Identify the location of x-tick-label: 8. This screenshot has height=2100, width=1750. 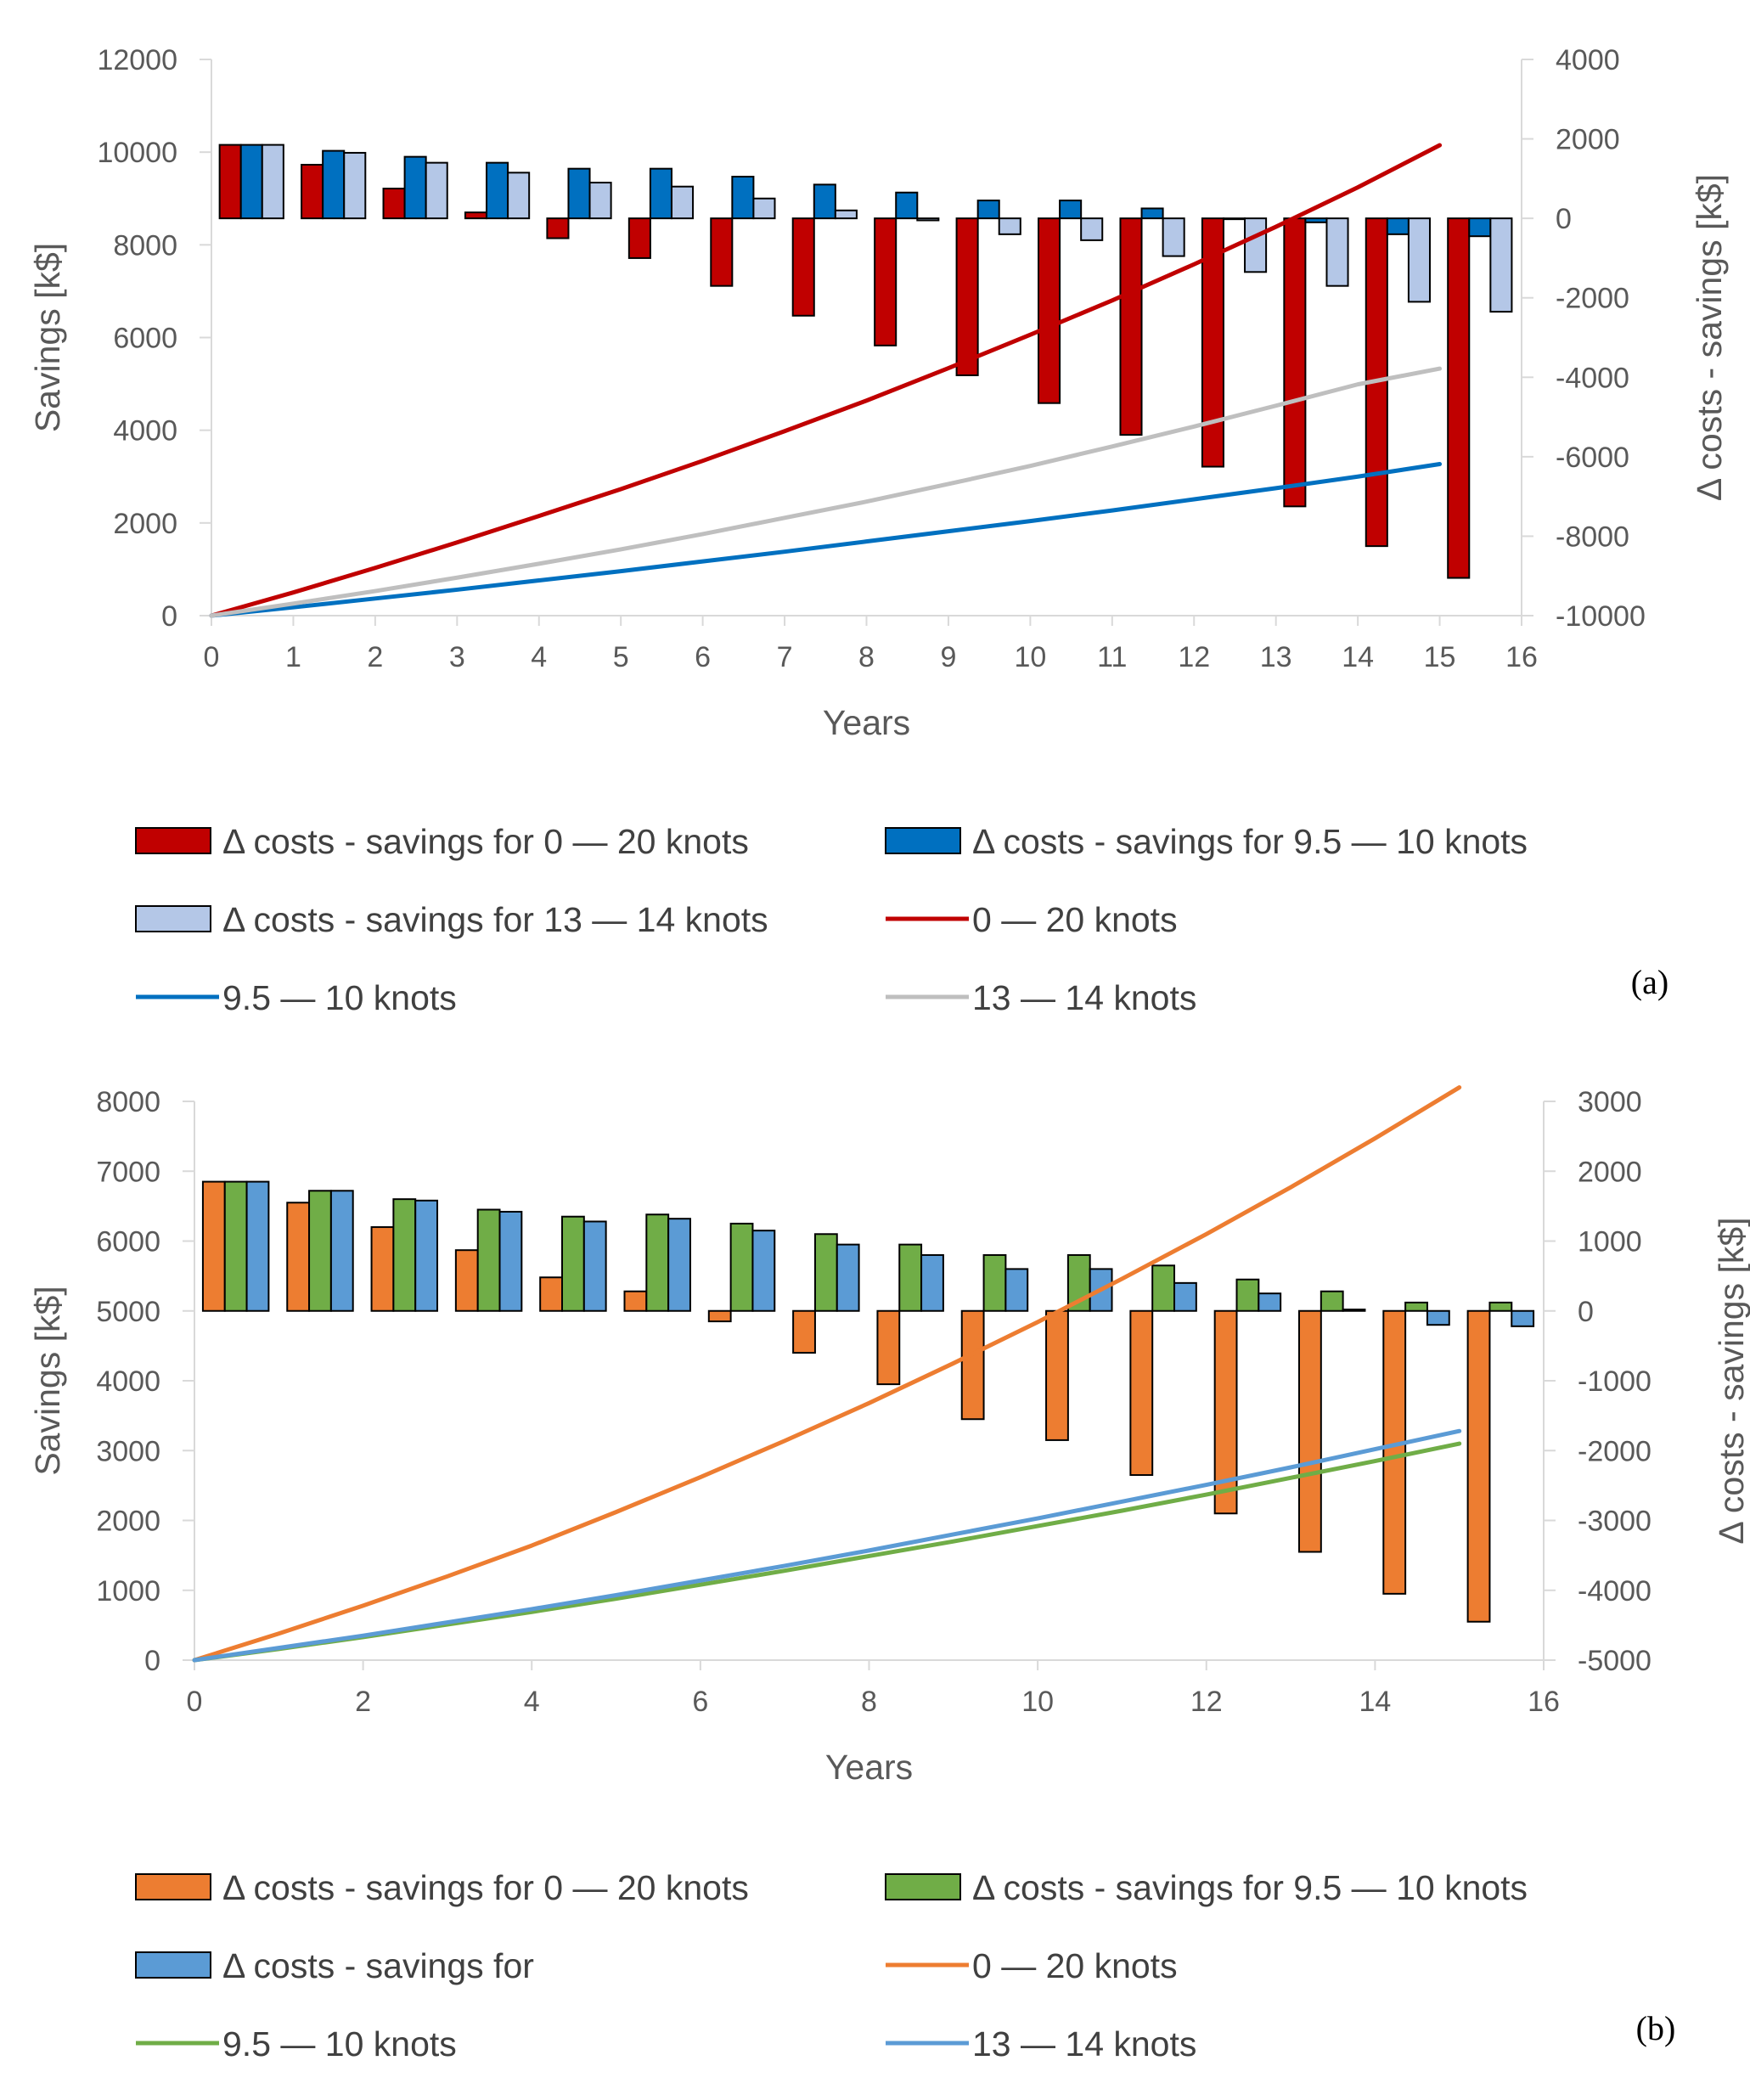
(866, 657).